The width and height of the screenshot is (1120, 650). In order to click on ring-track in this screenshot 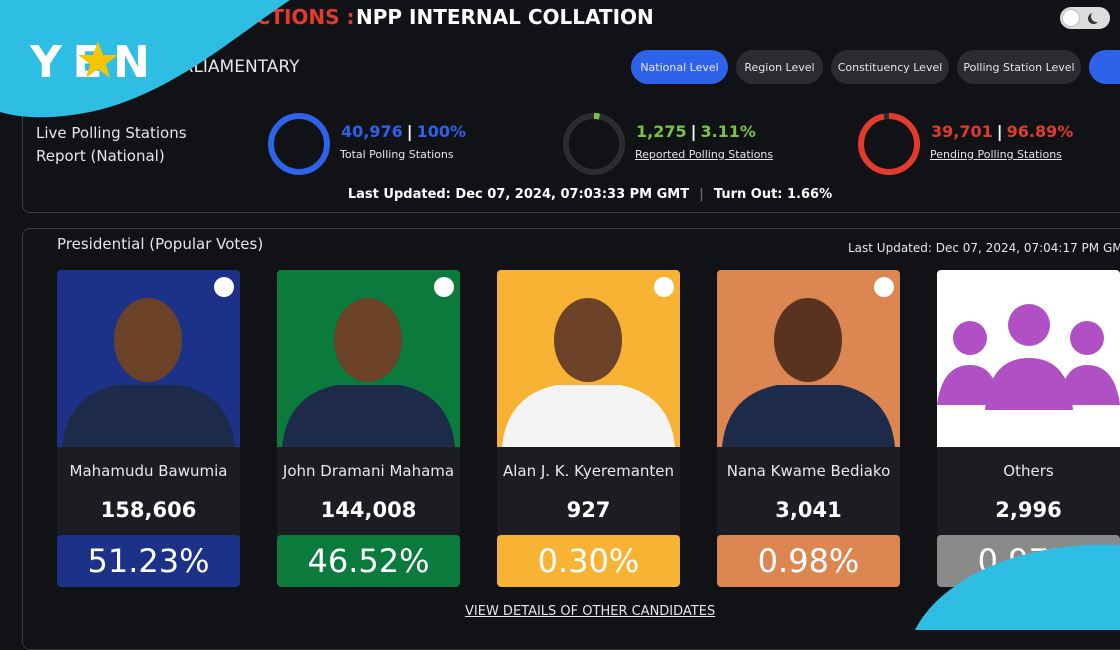, I will do `click(594, 144)`.